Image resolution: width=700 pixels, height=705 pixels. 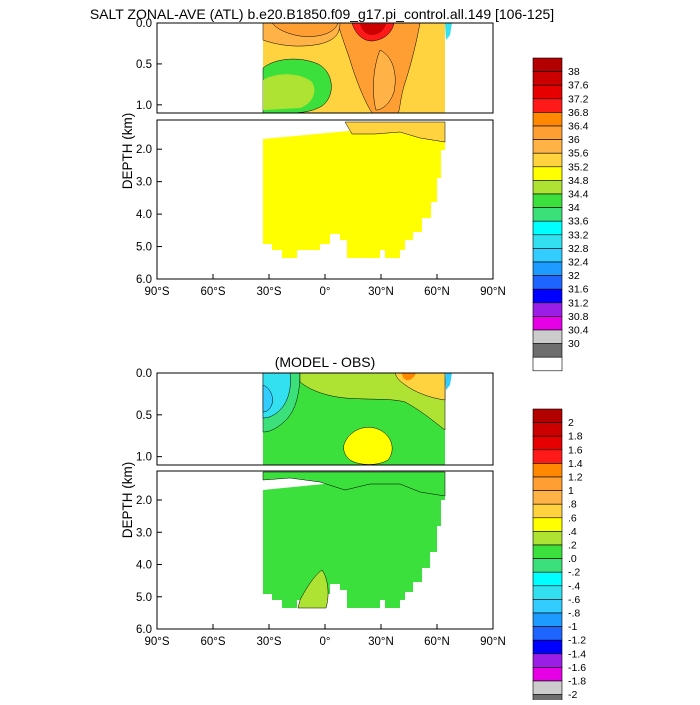 What do you see at coordinates (574, 276) in the screenshot?
I see `top-colorbar-label: 32` at bounding box center [574, 276].